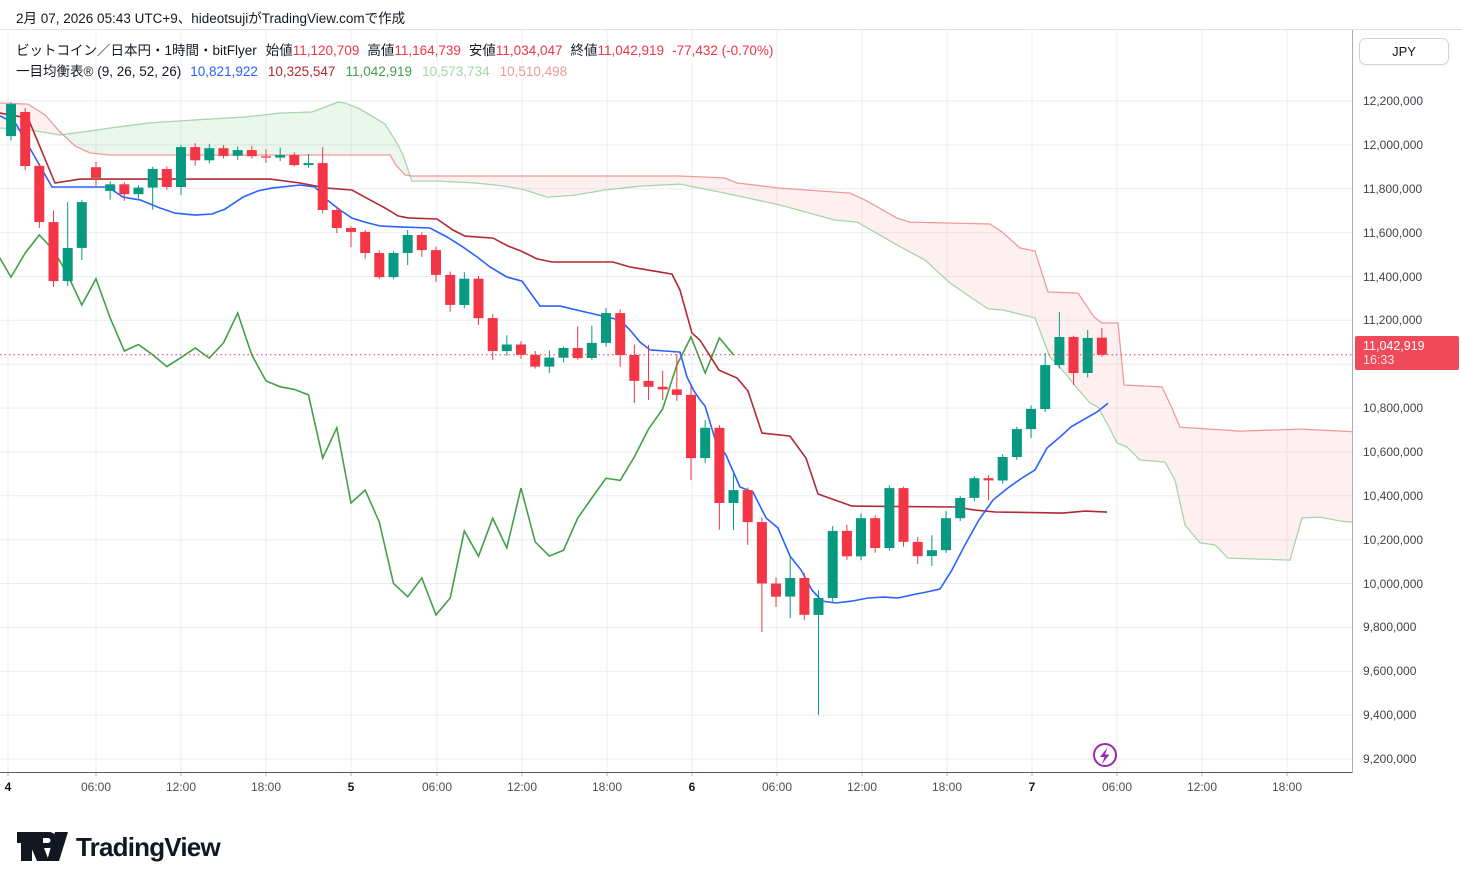 This screenshot has width=1462, height=881. Describe the element at coordinates (1393, 276) in the screenshot. I see `price-axis-label: 11,400,000` at that location.